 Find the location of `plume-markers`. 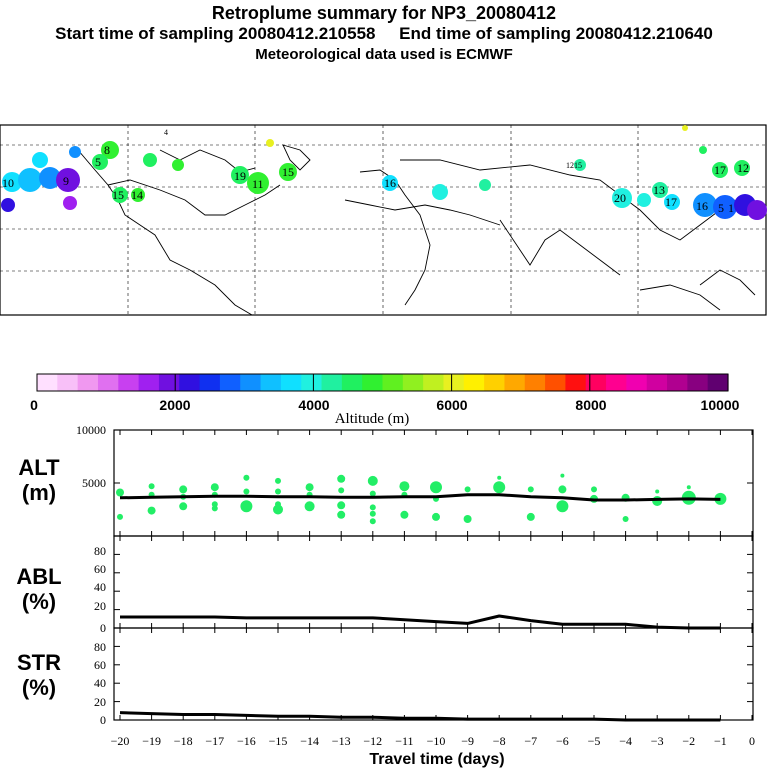

plume-markers is located at coordinates (384, 172).